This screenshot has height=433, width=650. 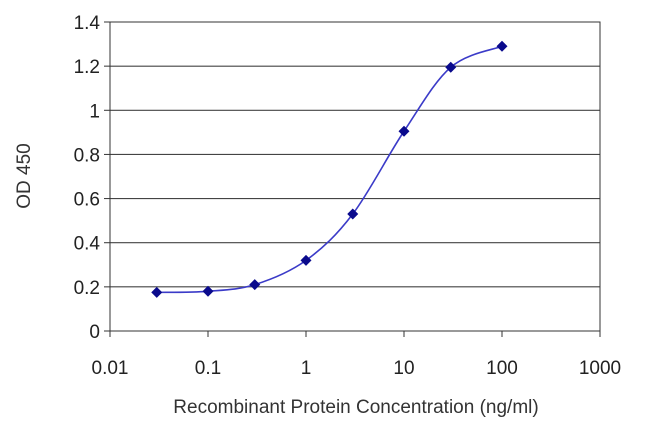 What do you see at coordinates (94, 111) in the screenshot?
I see `y-tick-label: 1` at bounding box center [94, 111].